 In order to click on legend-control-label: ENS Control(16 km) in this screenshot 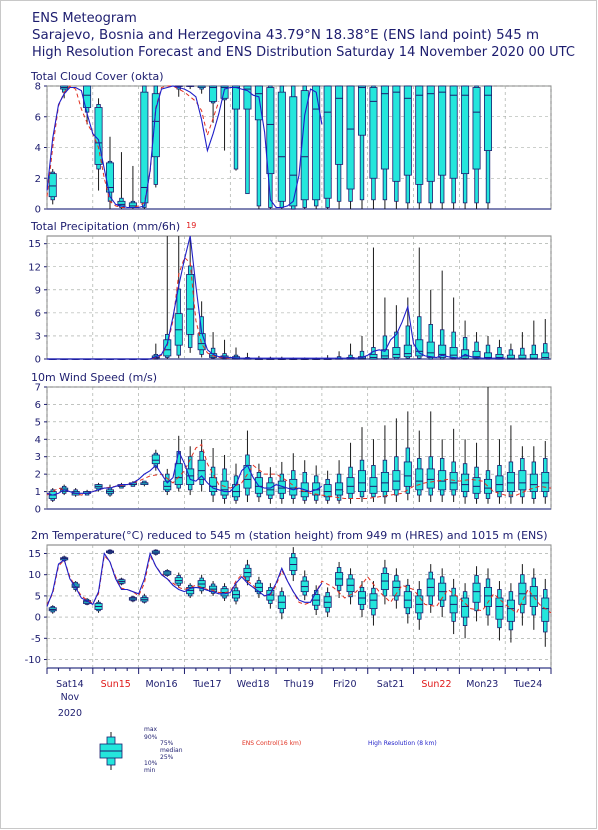, I will do `click(271, 743)`.